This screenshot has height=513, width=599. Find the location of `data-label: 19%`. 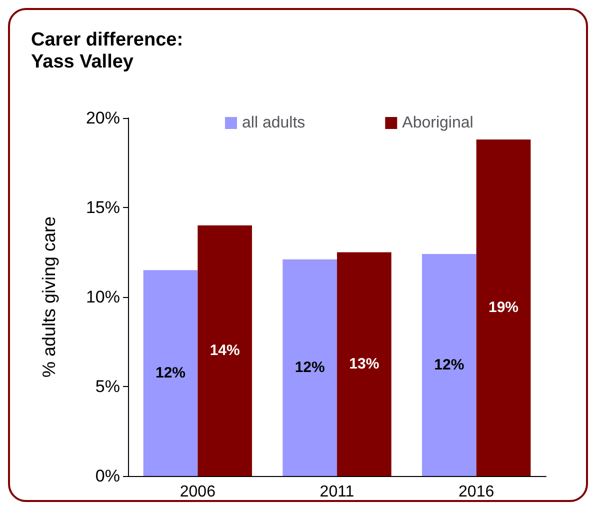

data-label: 19% is located at coordinates (503, 307).